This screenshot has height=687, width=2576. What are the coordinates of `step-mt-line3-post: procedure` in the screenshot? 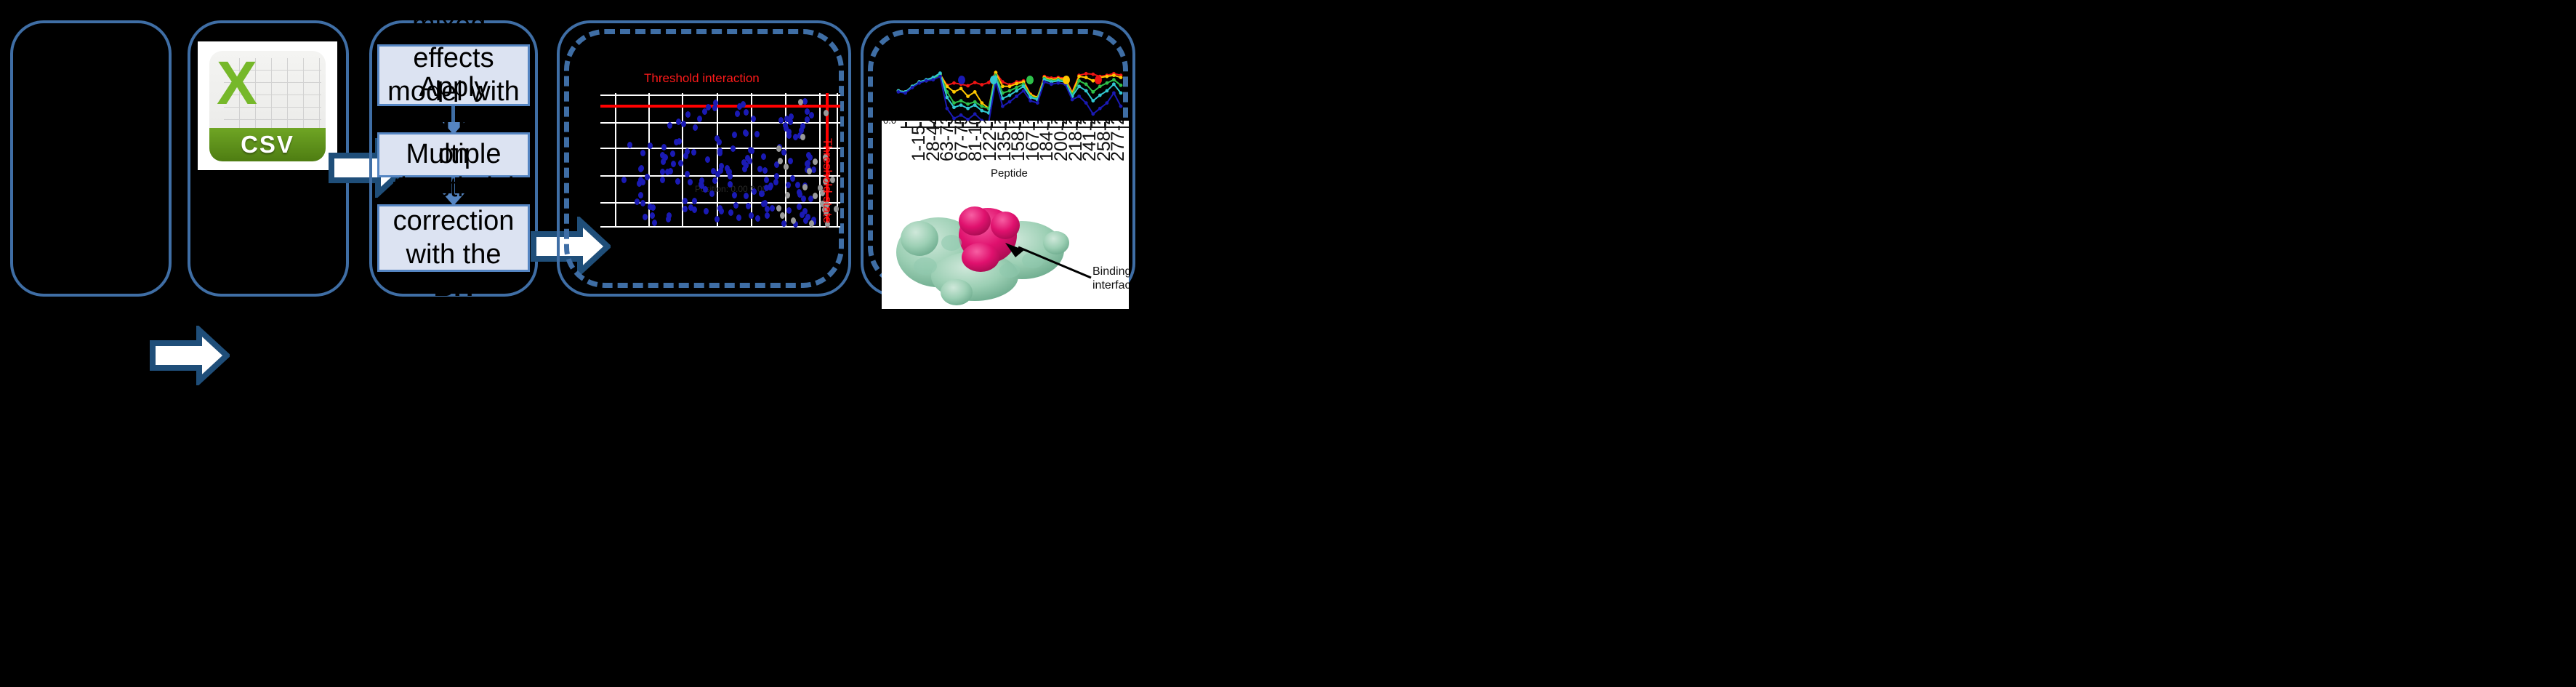 It's located at (453, 321).